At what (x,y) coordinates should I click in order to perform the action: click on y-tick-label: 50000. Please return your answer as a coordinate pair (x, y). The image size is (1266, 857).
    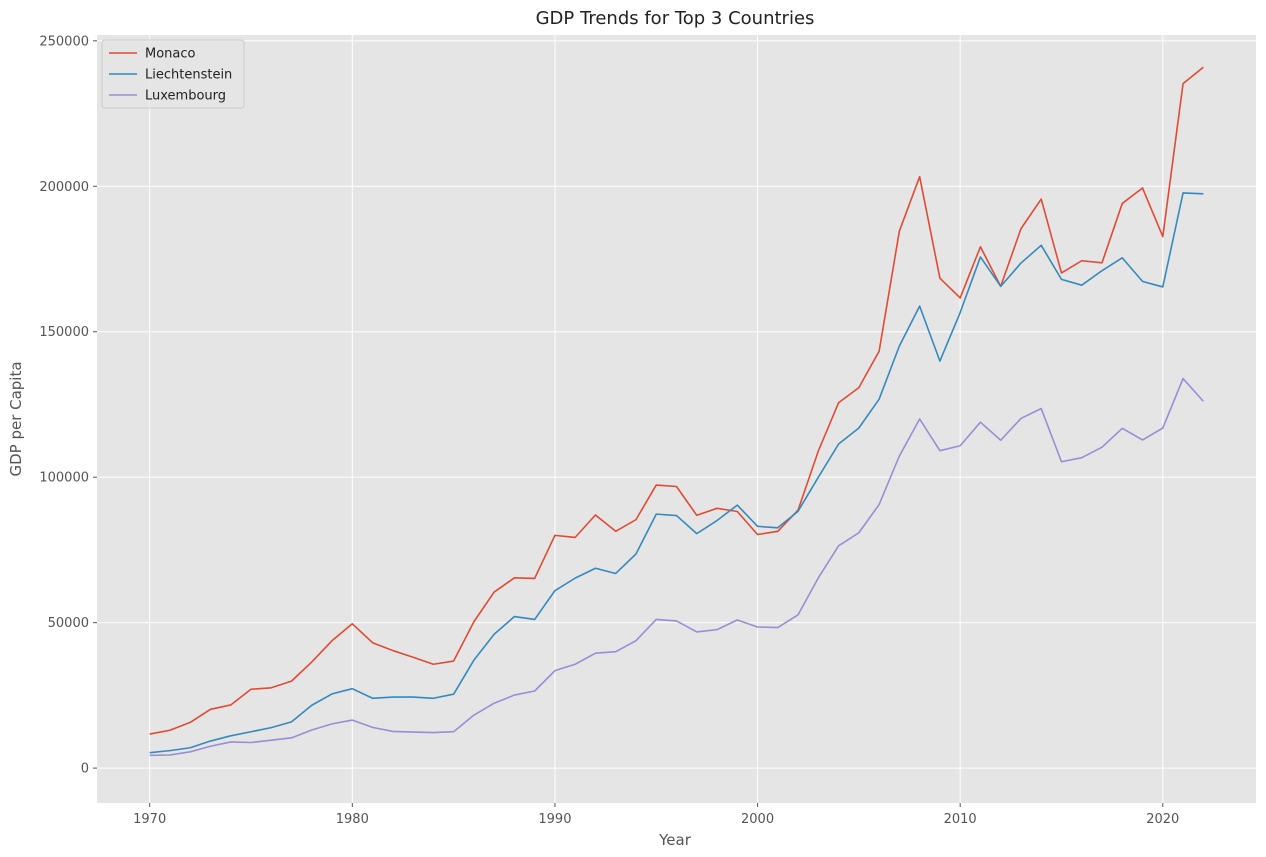
    Looking at the image, I should click on (68, 623).